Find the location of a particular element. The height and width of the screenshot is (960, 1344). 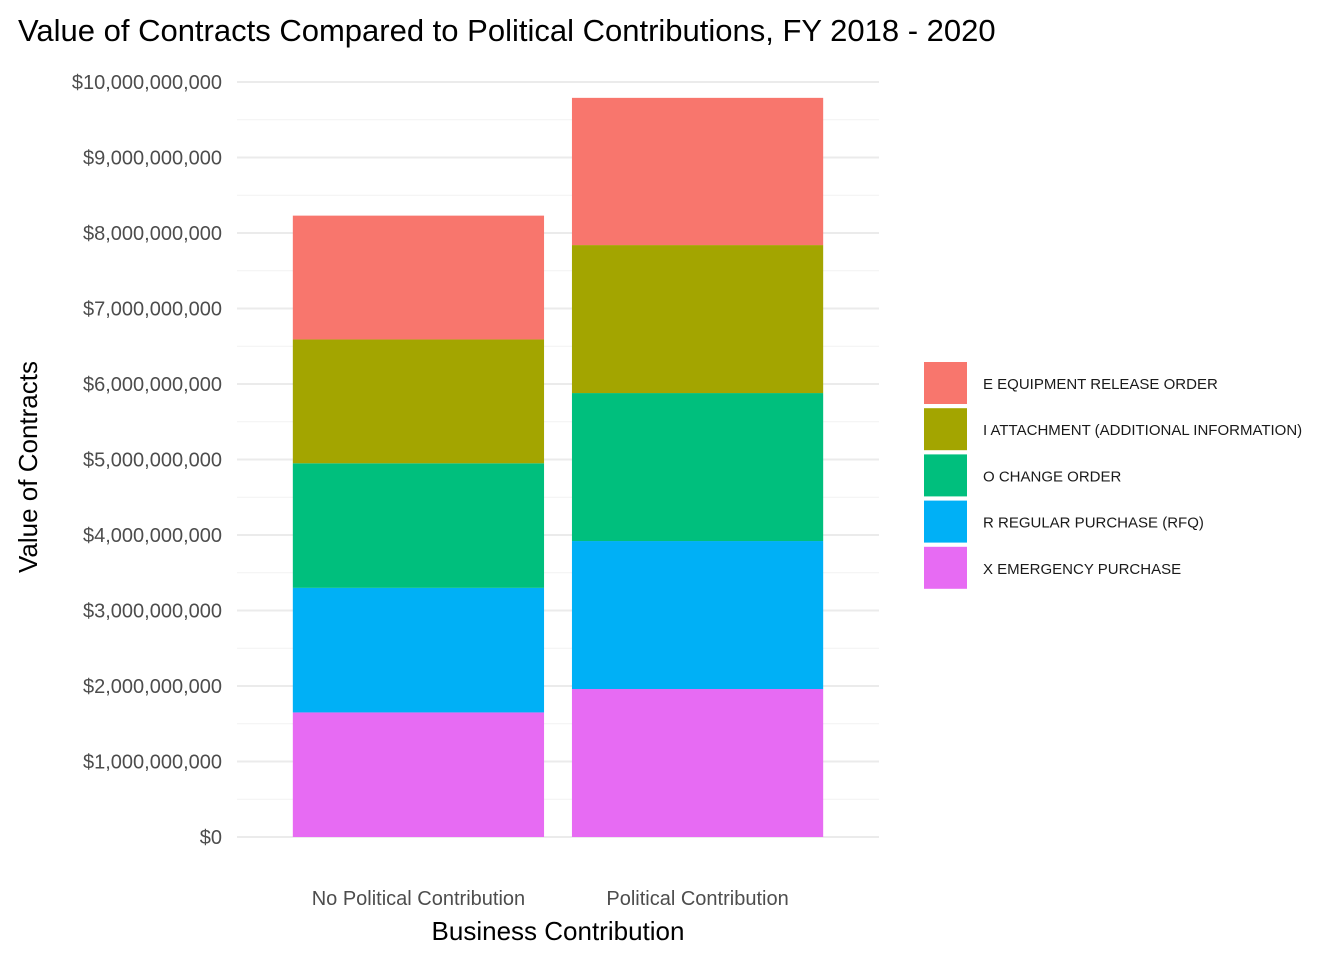

y-tick-label: $6,000,000,000 is located at coordinates (152, 385).